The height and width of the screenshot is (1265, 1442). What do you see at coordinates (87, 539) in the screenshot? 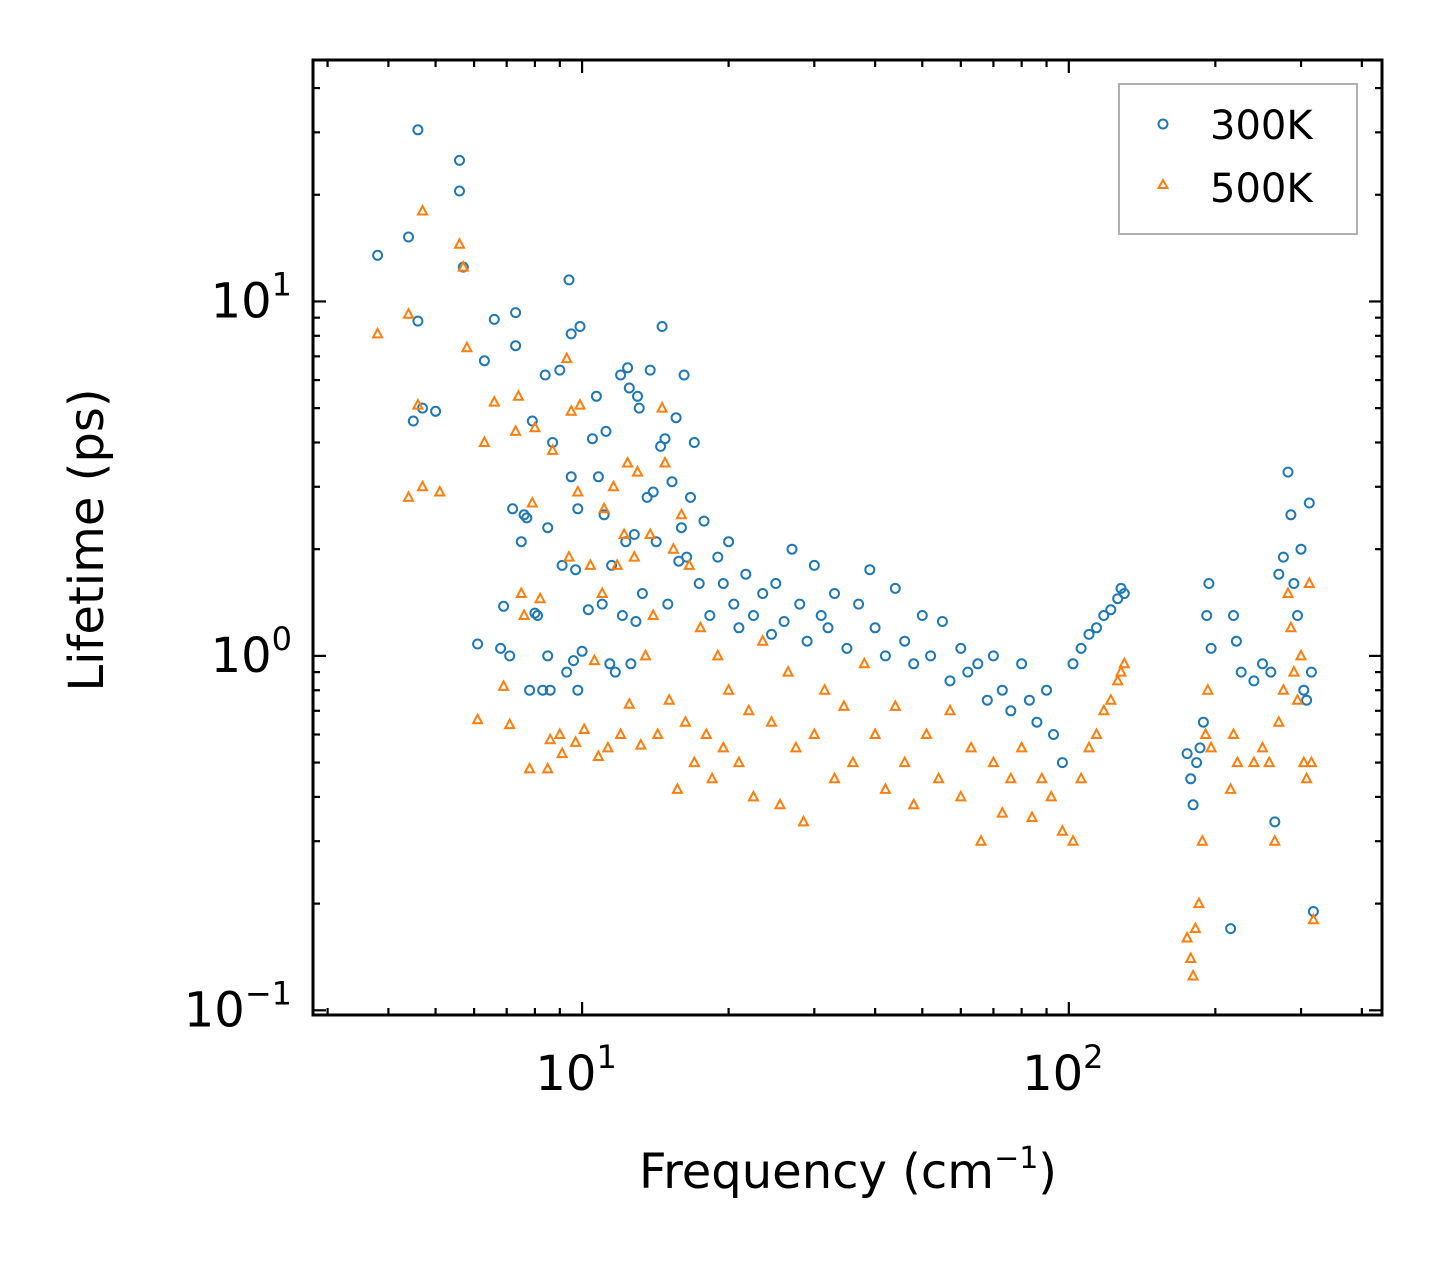
I see `y-axis-label: Lifetime (ps)` at bounding box center [87, 539].